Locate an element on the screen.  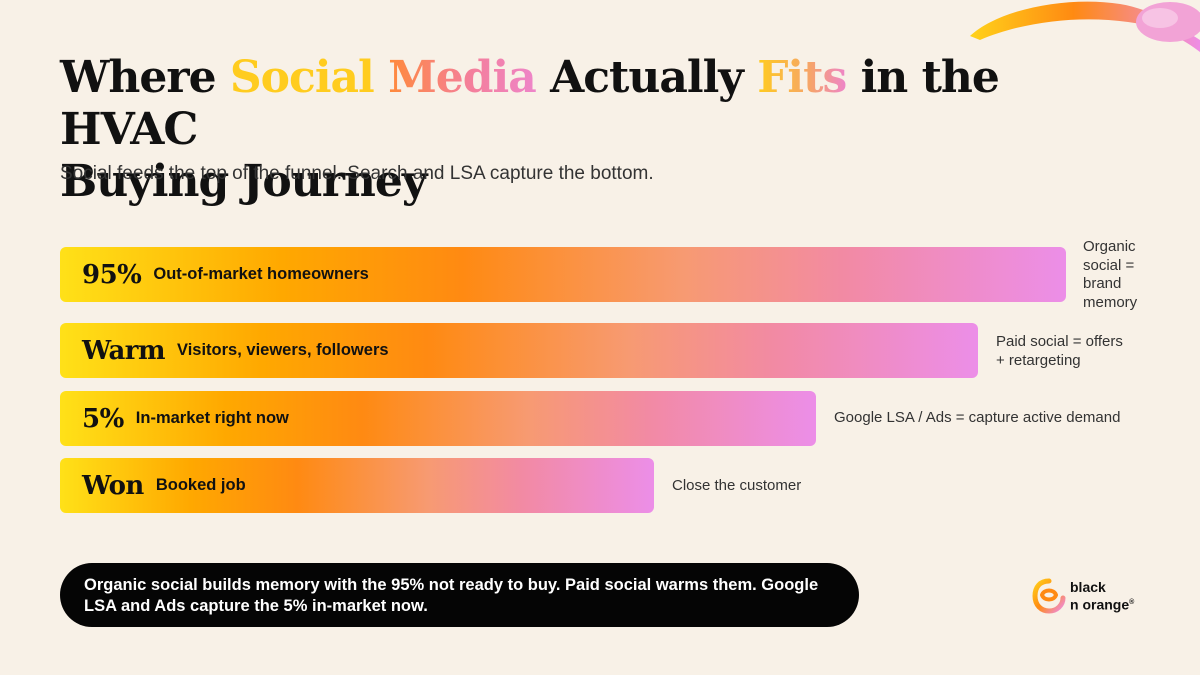
decorative-swirl-icon is located at coordinates (1085, 26).